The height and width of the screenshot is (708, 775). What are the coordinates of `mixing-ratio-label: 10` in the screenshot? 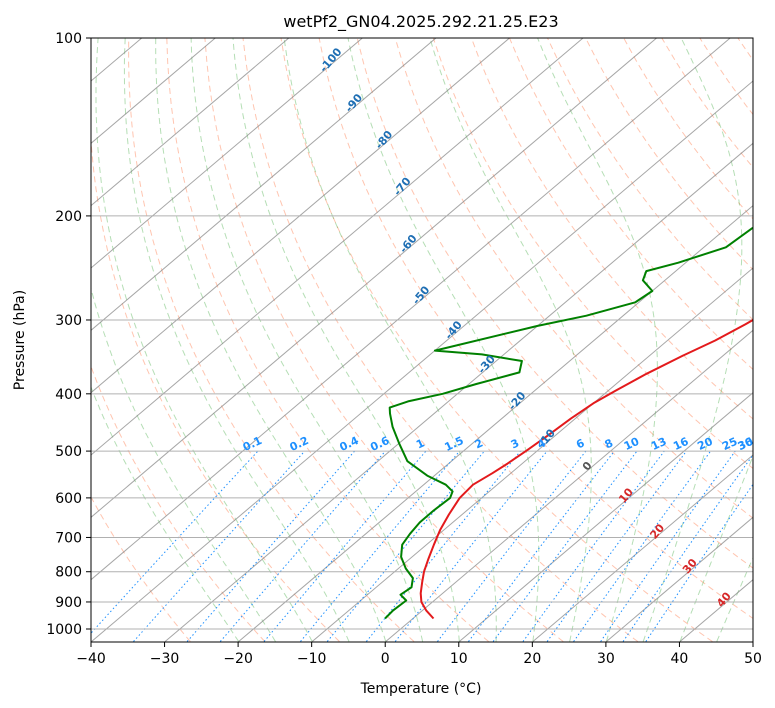 It's located at (632, 444).